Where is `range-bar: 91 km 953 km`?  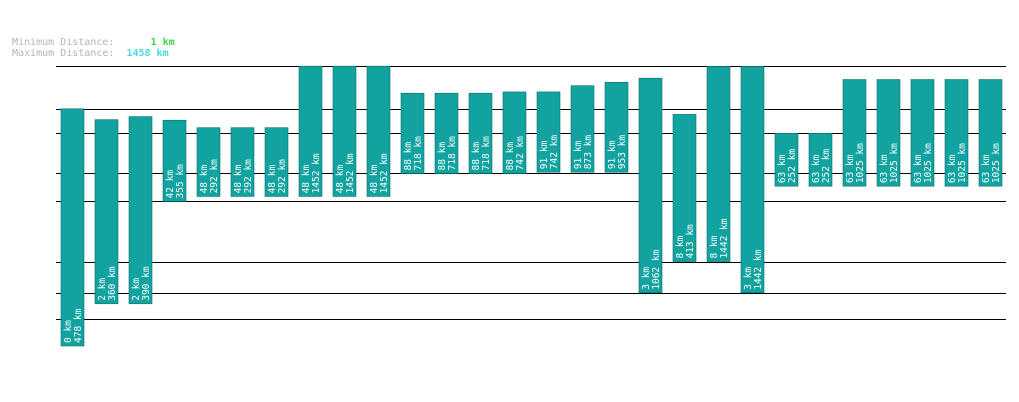
range-bar: 91 km 953 km is located at coordinates (616, 127).